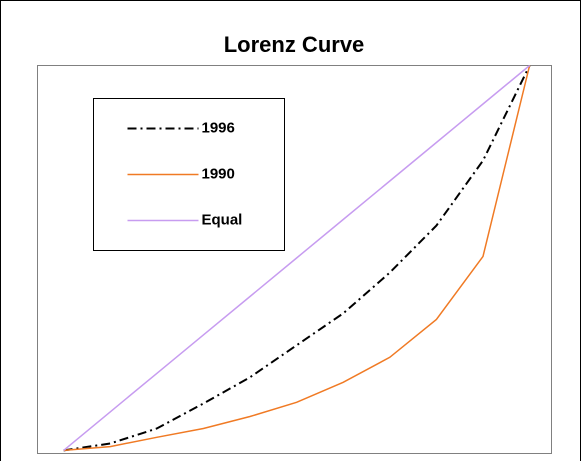 This screenshot has width=581, height=461. What do you see at coordinates (294, 44) in the screenshot?
I see `chart-title: Lorenz Curve` at bounding box center [294, 44].